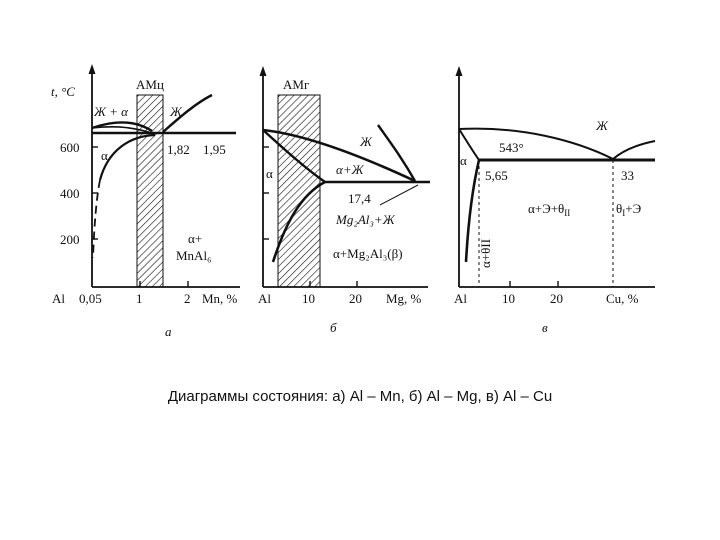  Describe the element at coordinates (460, 298) in the screenshot. I see `panel-c-x-tick-al: Al` at that location.